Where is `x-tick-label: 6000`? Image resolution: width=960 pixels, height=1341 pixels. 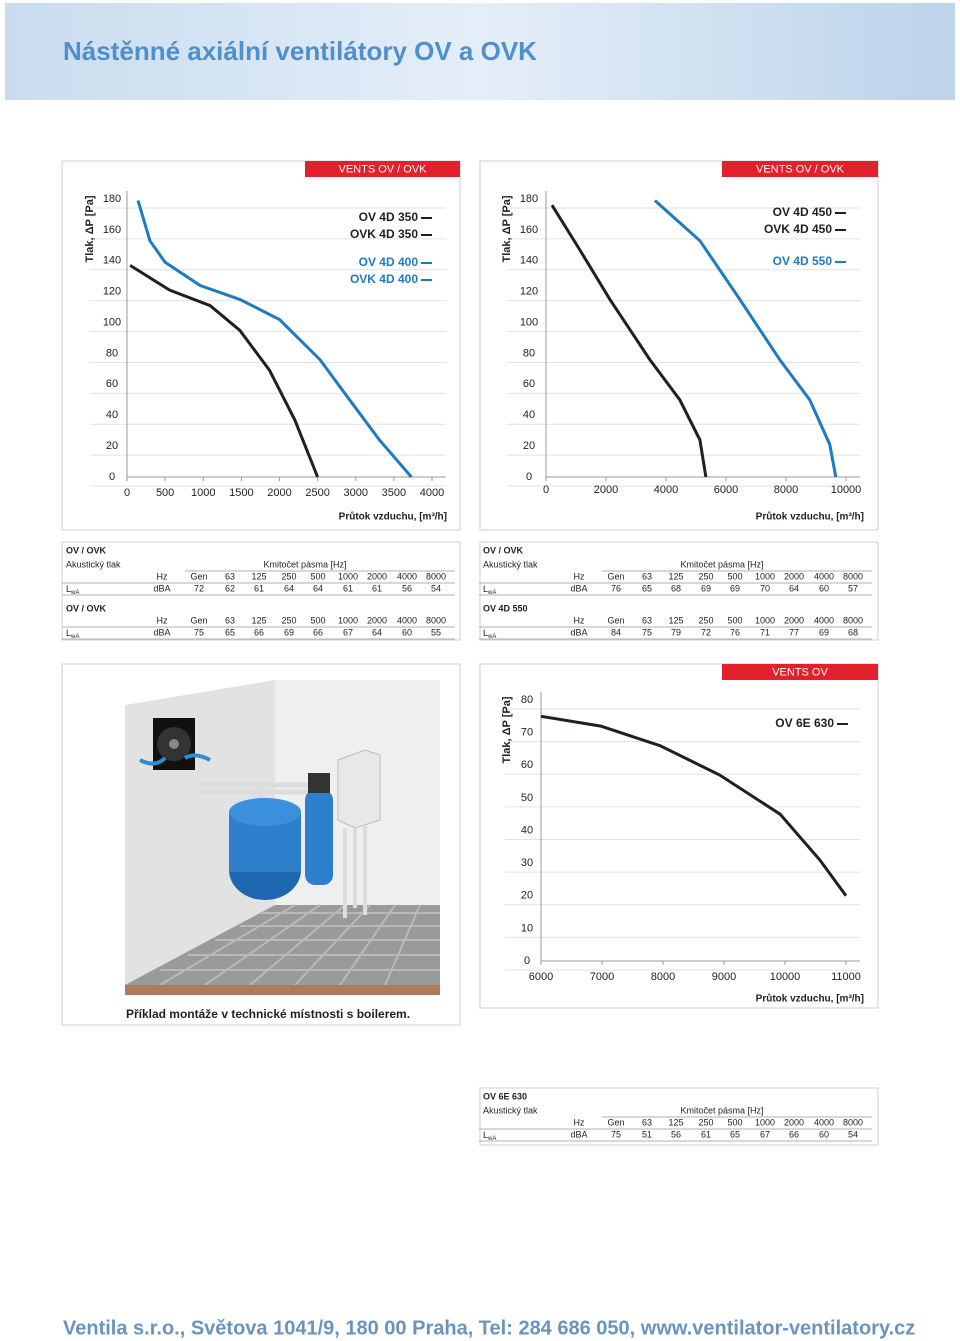
x-tick-label: 6000 is located at coordinates (541, 977).